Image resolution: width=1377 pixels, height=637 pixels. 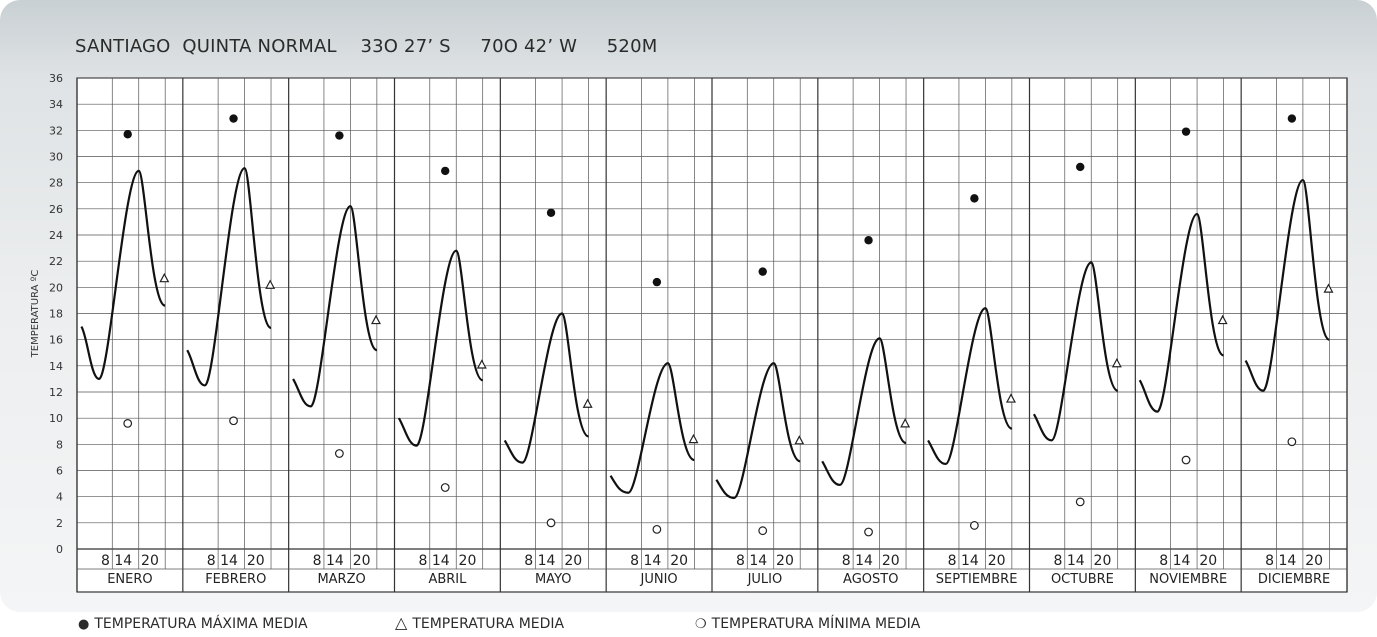 I want to click on month-label: SEPTIEMBRE, so click(x=977, y=579).